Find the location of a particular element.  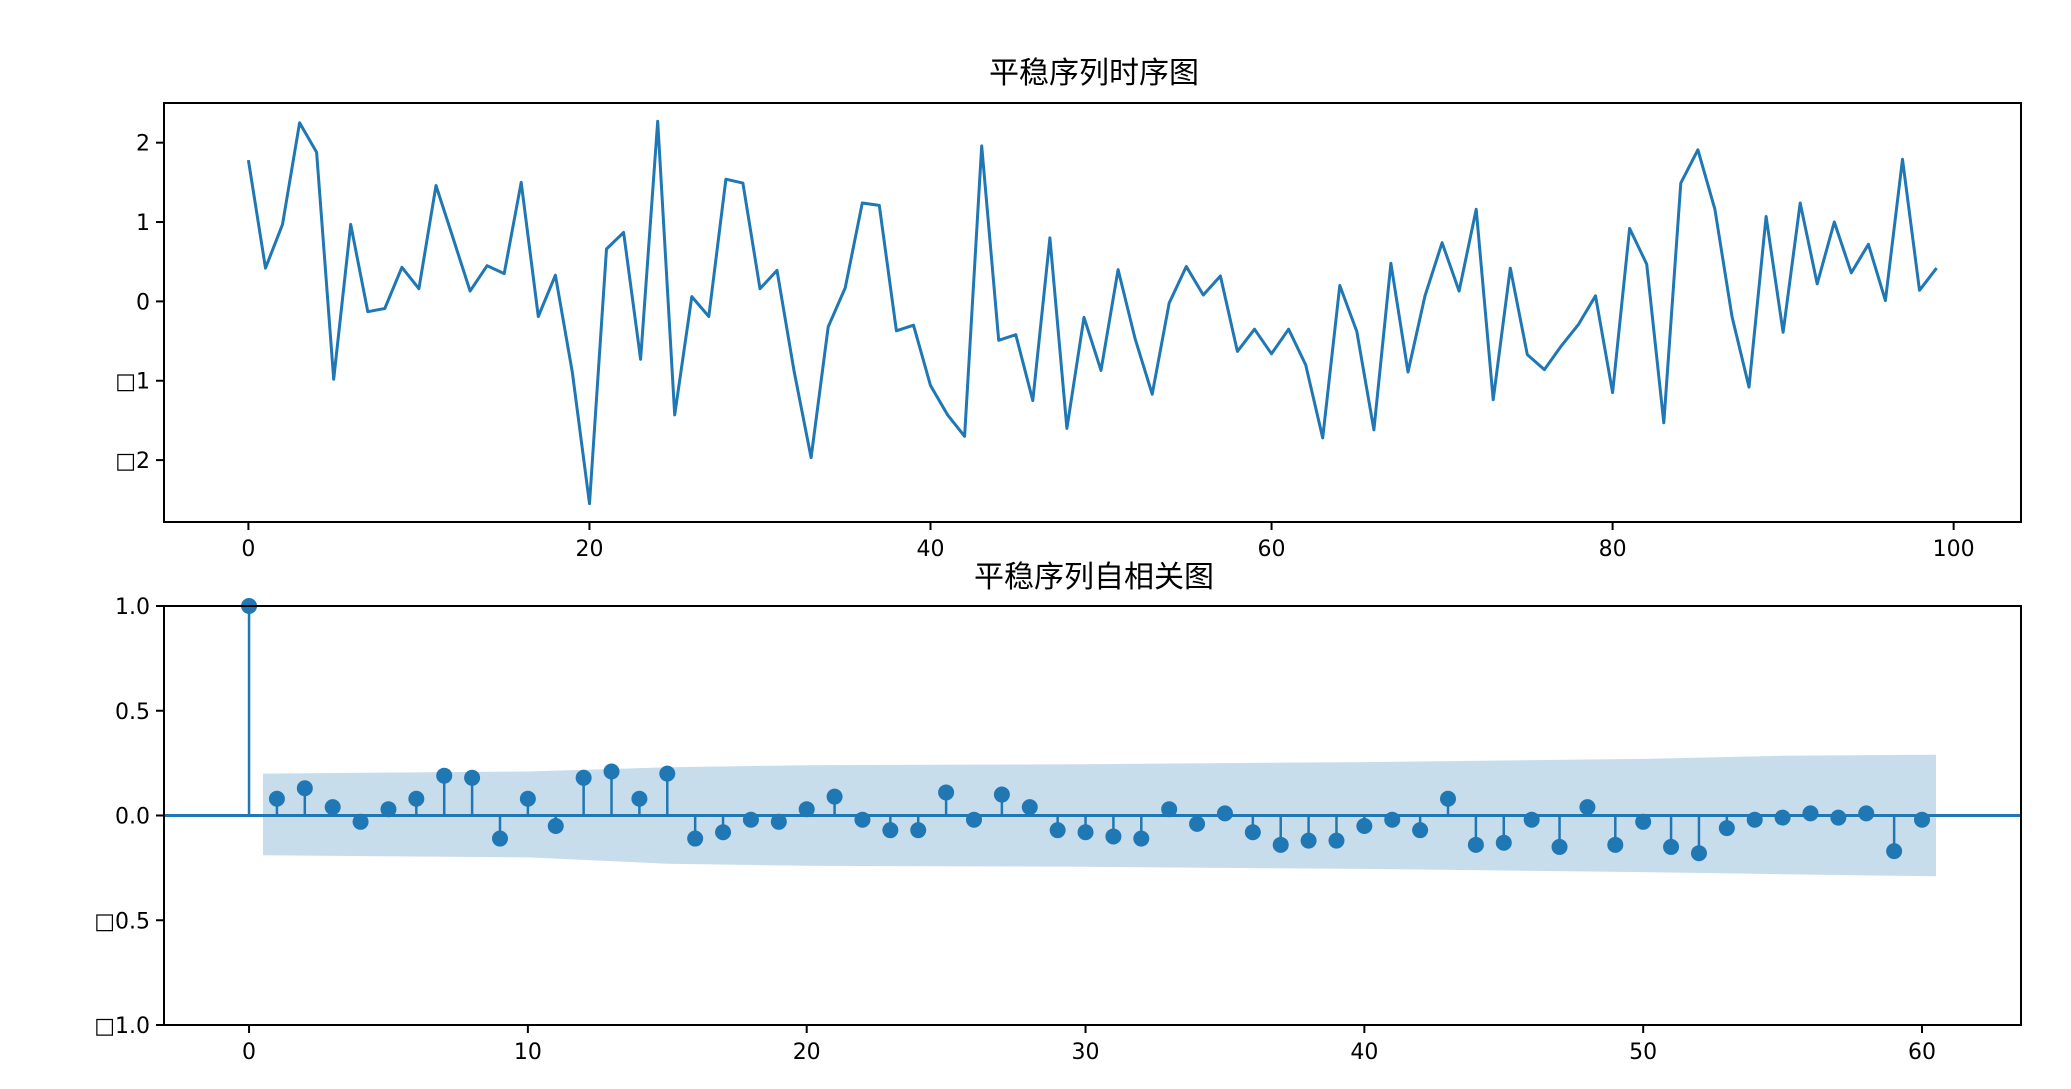

acf-x-tick-label: 10 is located at coordinates (528, 1052).